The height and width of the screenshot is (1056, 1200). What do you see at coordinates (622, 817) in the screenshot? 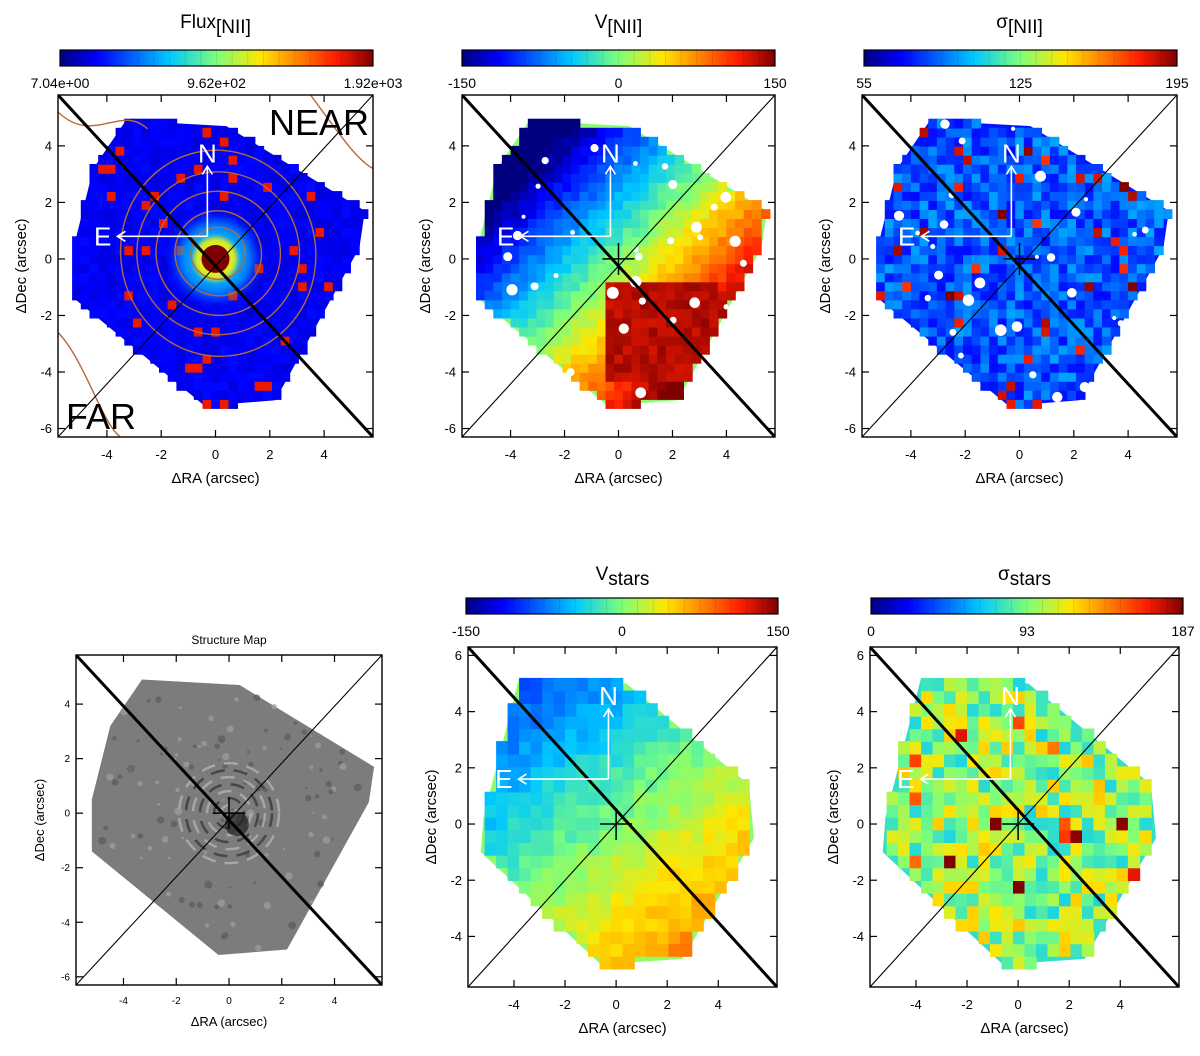
I see `minor-axis-line` at bounding box center [622, 817].